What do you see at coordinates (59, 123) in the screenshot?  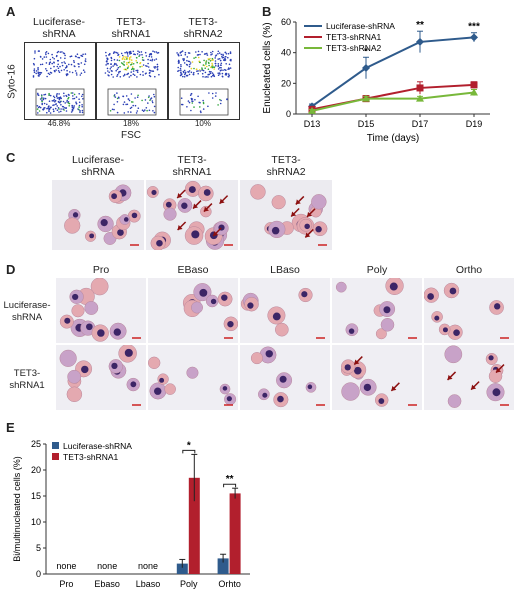 I see `flow-percent-luciferase: 46.8%` at bounding box center [59, 123].